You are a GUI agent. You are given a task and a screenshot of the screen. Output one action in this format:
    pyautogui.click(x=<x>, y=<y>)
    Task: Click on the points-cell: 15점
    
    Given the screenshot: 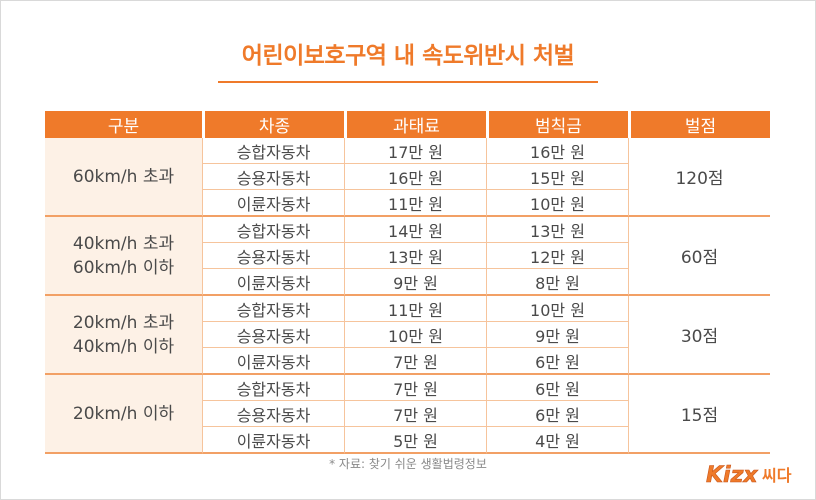 What is the action you would take?
    pyautogui.click(x=699, y=414)
    